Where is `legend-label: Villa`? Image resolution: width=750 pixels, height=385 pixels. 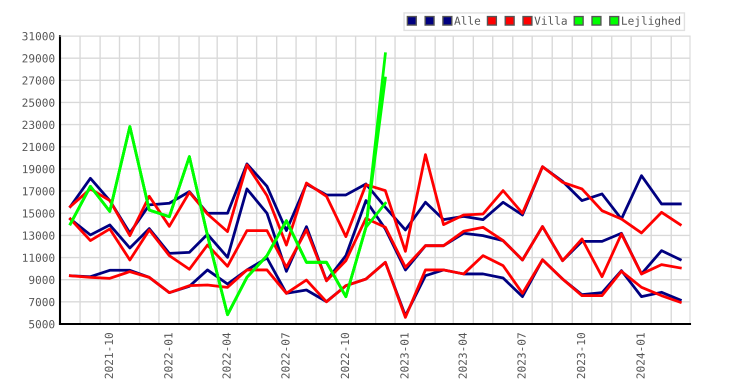 legend-label: Villa is located at coordinates (550, 20).